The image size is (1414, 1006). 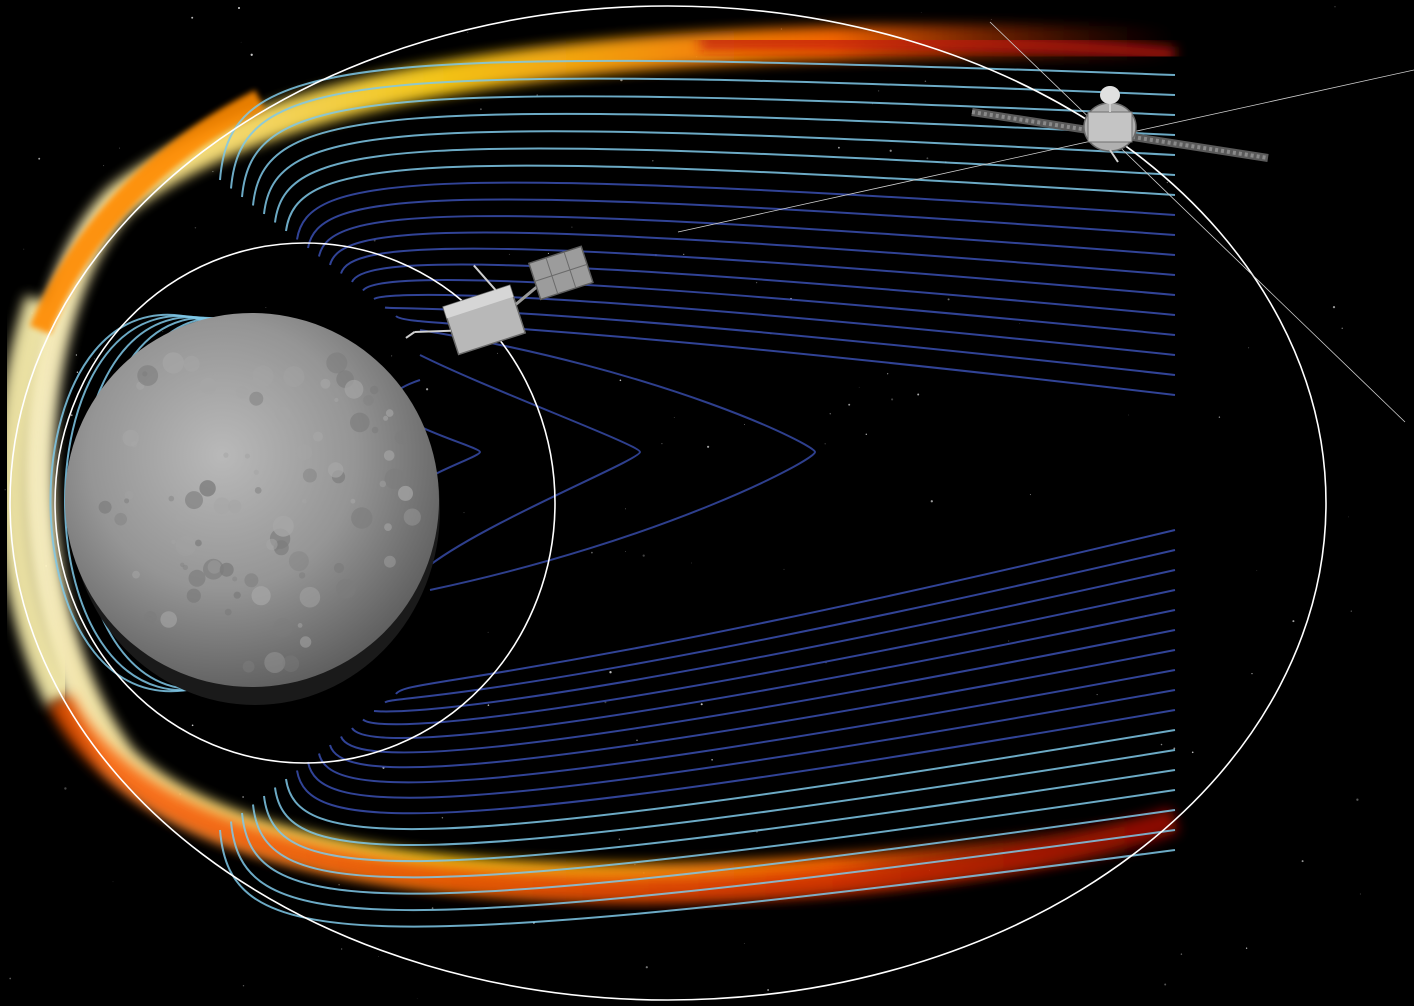 I want to click on planet-mercury, so click(x=252, y=509).